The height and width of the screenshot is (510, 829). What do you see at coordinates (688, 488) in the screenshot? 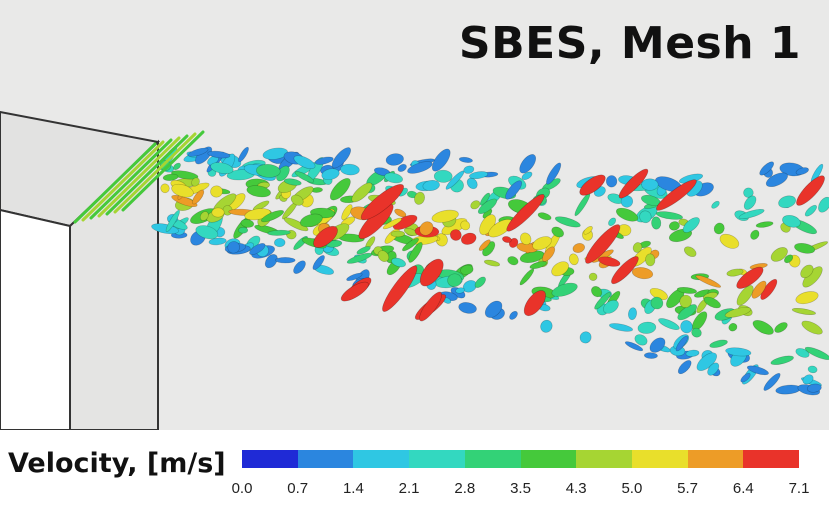
I see `colorbar-tick-label: 5.7` at bounding box center [688, 488].